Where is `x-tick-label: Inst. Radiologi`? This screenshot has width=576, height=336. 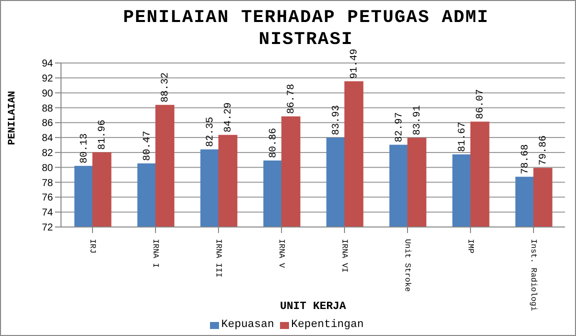
x-tick-label: Inst. Radiologi is located at coordinates (533, 275).